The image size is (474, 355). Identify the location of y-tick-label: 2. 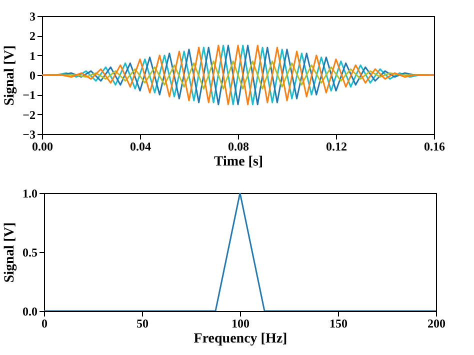
(33, 36).